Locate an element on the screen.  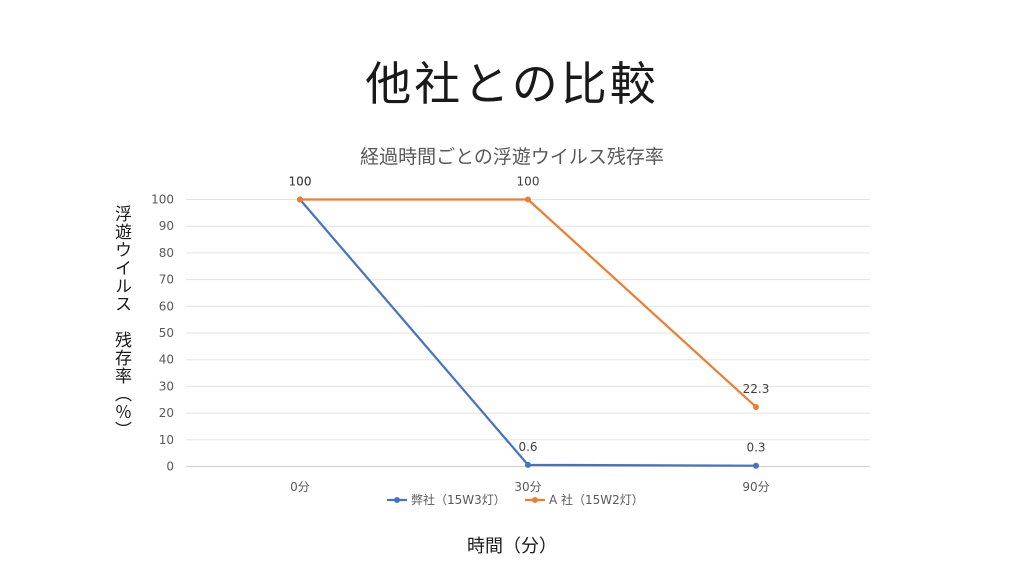
x-tick-label: 0分 is located at coordinates (300, 487).